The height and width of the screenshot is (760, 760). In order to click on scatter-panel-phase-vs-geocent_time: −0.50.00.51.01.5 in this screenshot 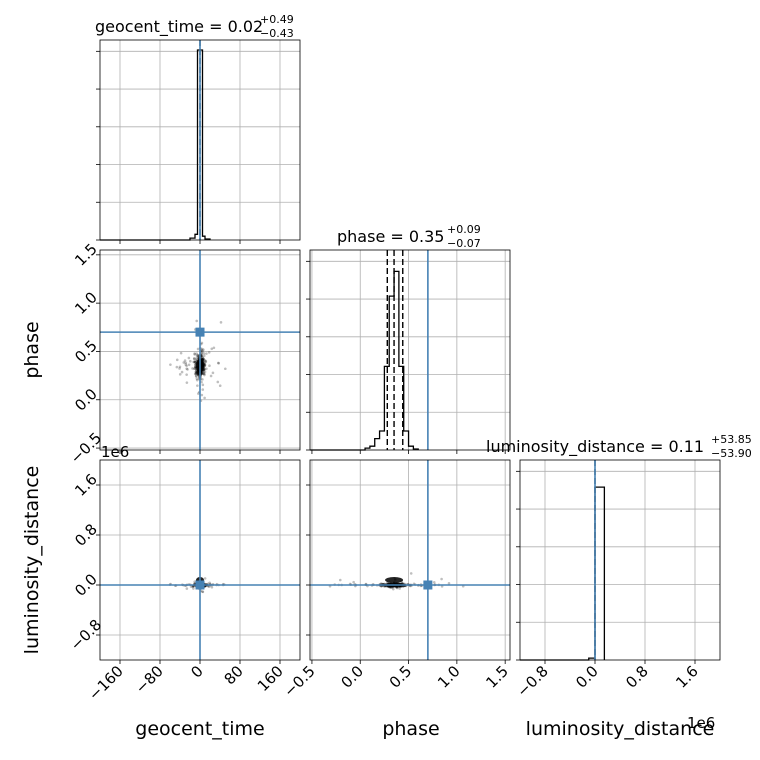, I will do `click(184, 353)`.